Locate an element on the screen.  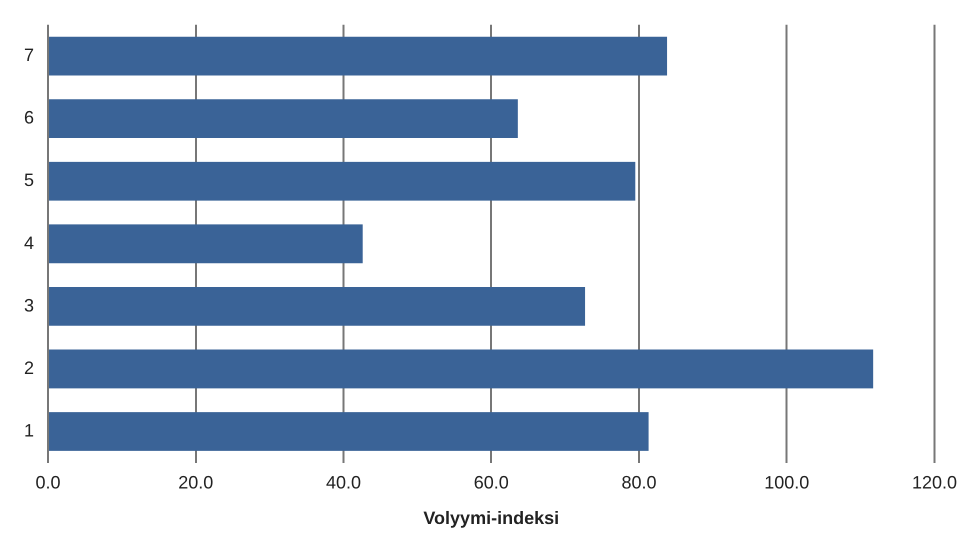
x-tick-label: 40.0 is located at coordinates (344, 482).